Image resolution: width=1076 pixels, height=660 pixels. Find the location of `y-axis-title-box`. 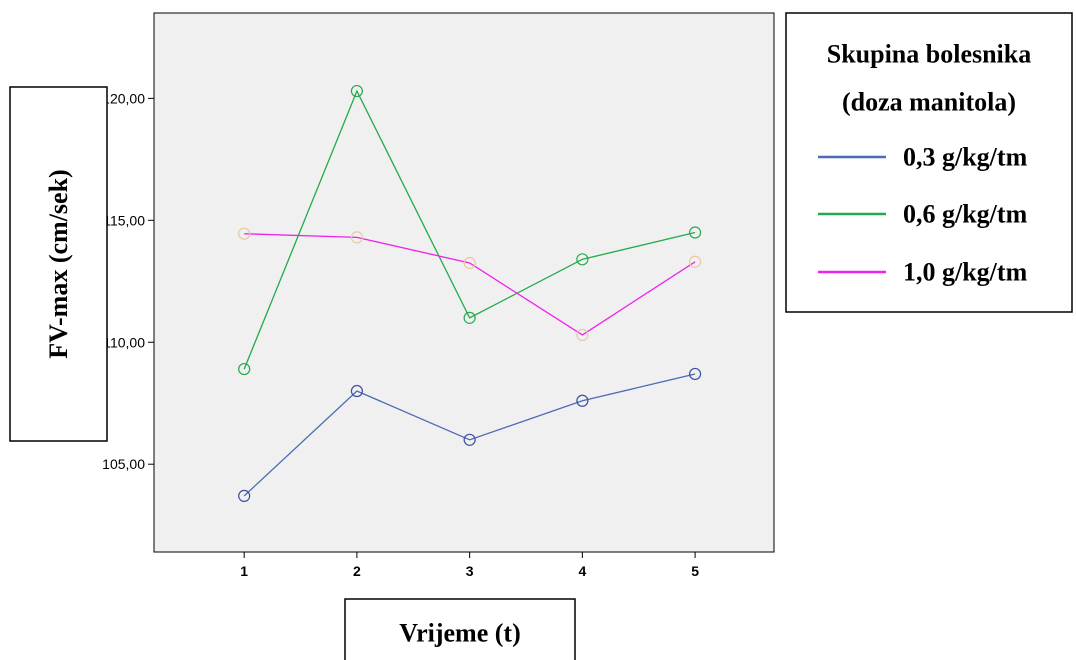

y-axis-title-box is located at coordinates (58, 264).